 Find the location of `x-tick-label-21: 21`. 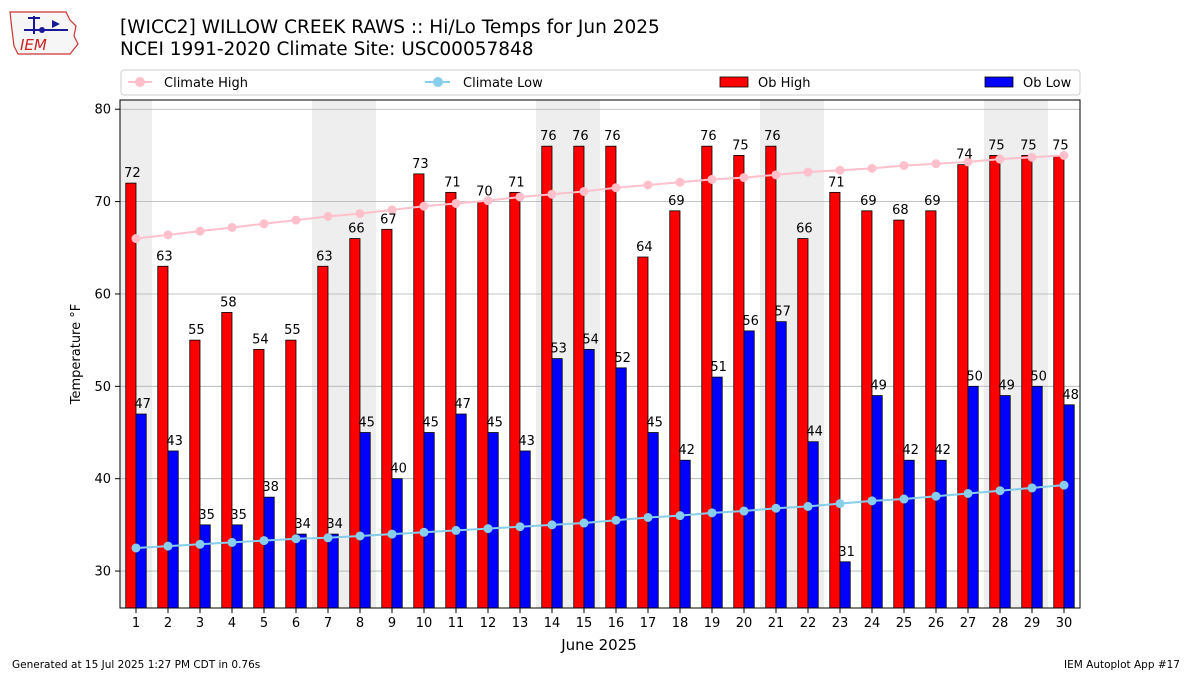

x-tick-label-21: 21 is located at coordinates (776, 623).